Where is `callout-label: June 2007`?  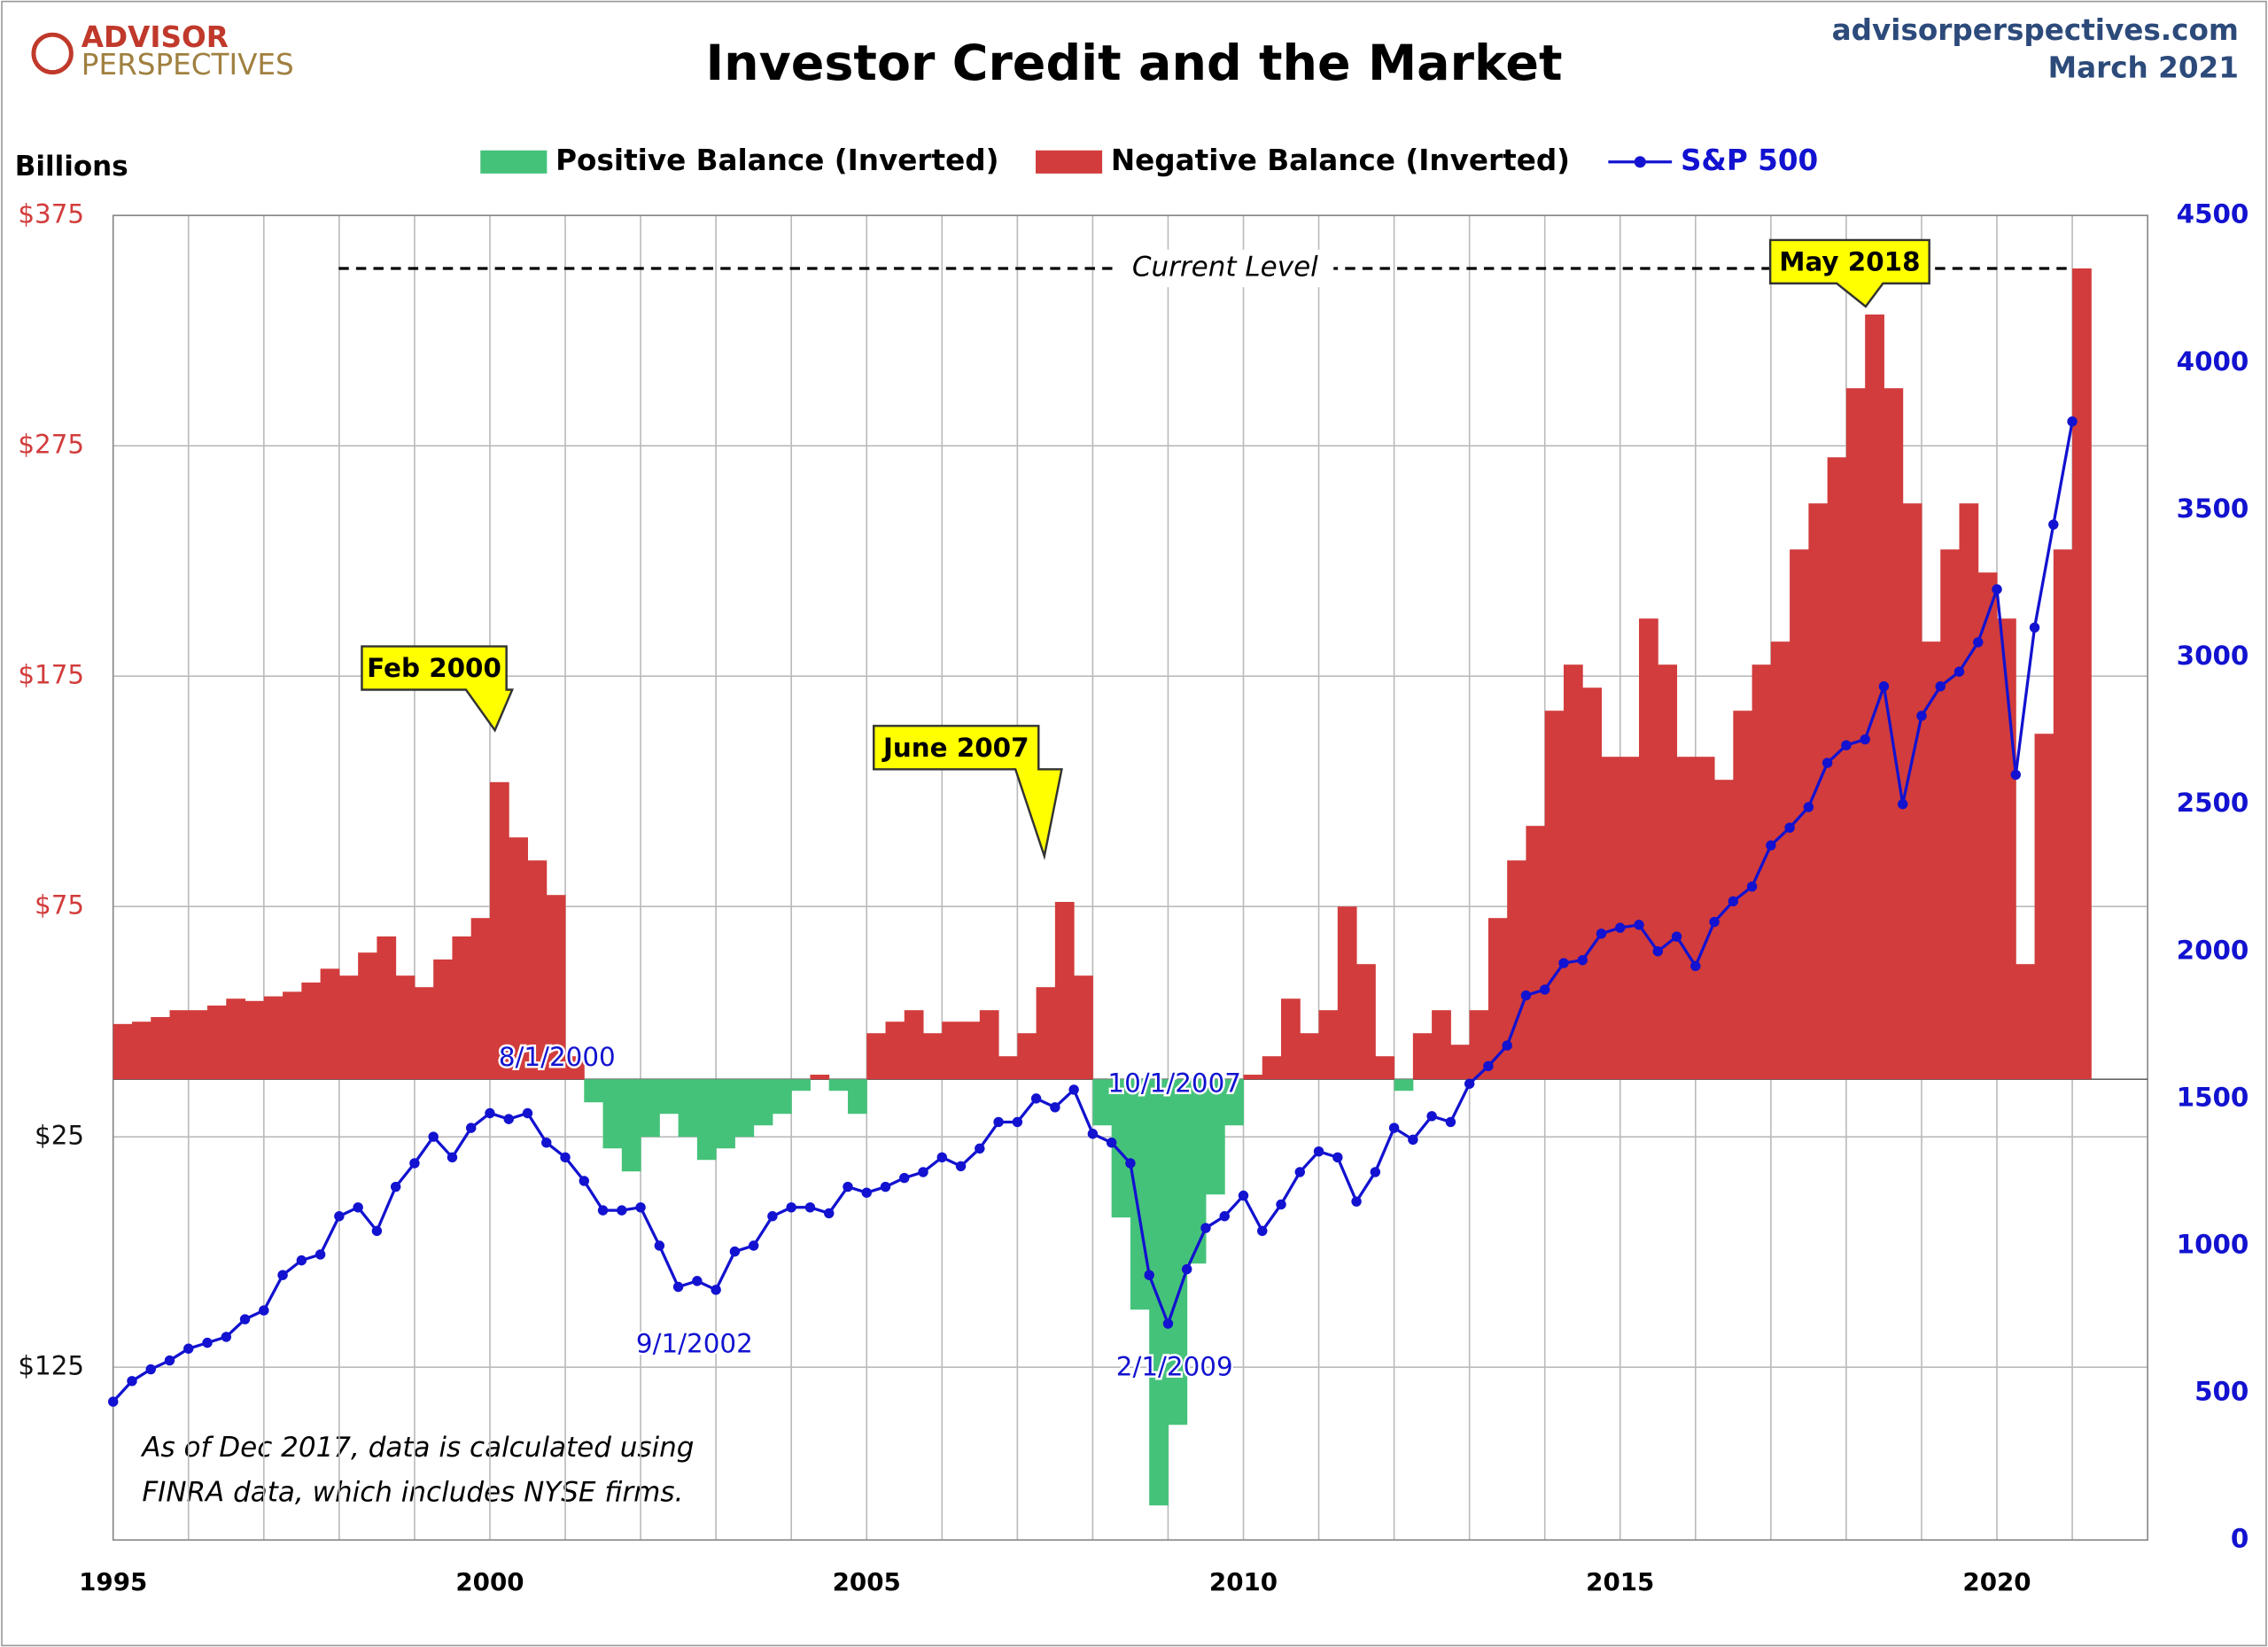 callout-label: June 2007 is located at coordinates (955, 748).